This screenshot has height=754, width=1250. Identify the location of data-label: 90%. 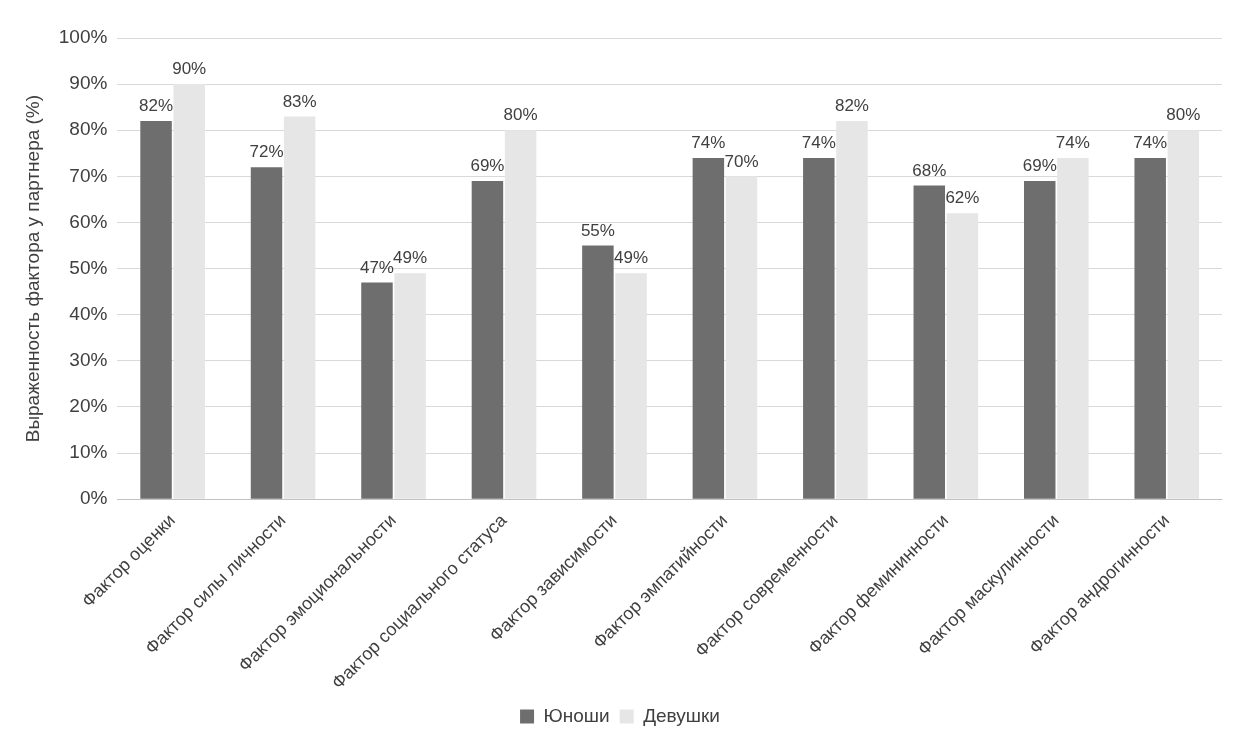
(189, 69).